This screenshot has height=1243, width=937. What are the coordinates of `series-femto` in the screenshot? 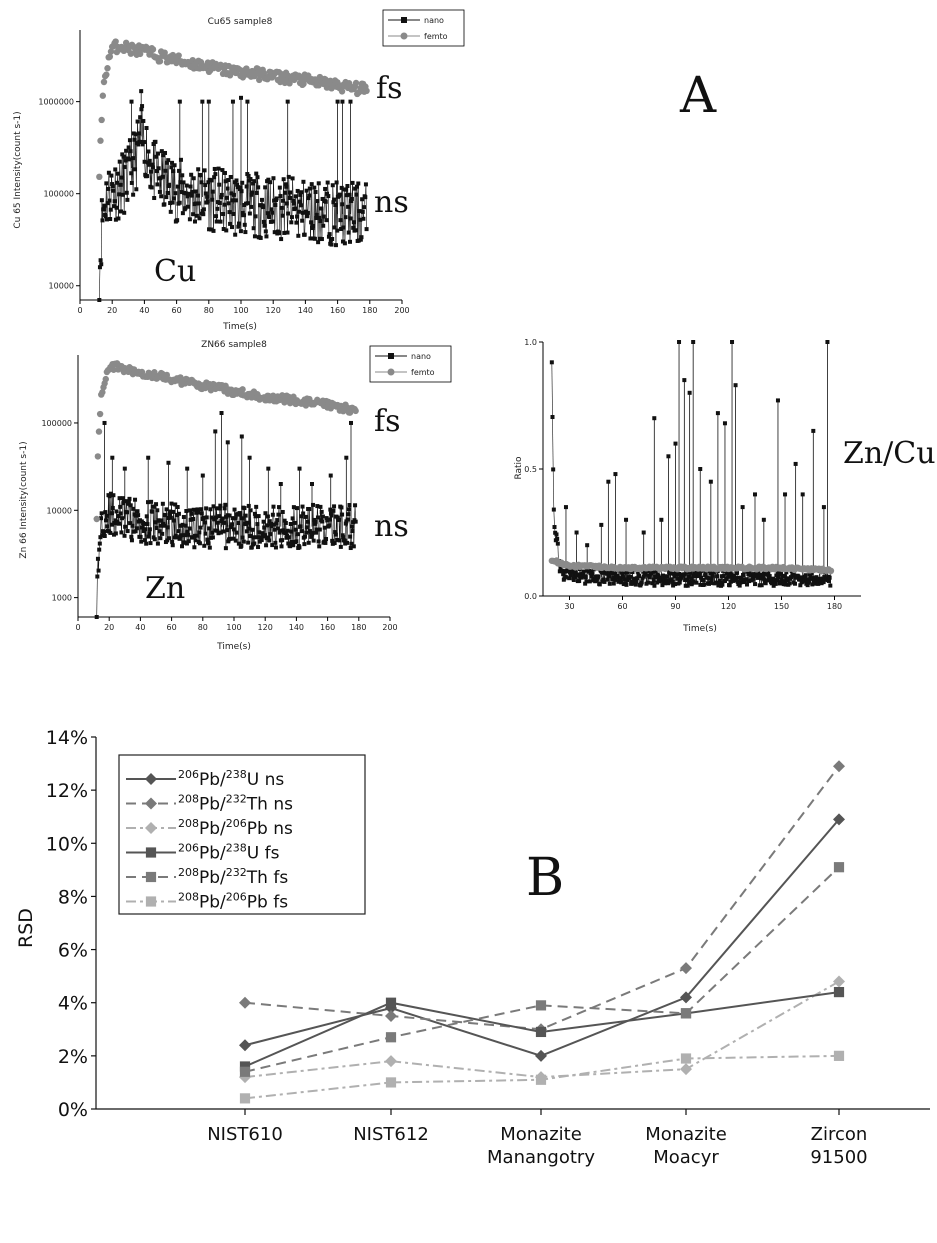 It's located at (226, 441).